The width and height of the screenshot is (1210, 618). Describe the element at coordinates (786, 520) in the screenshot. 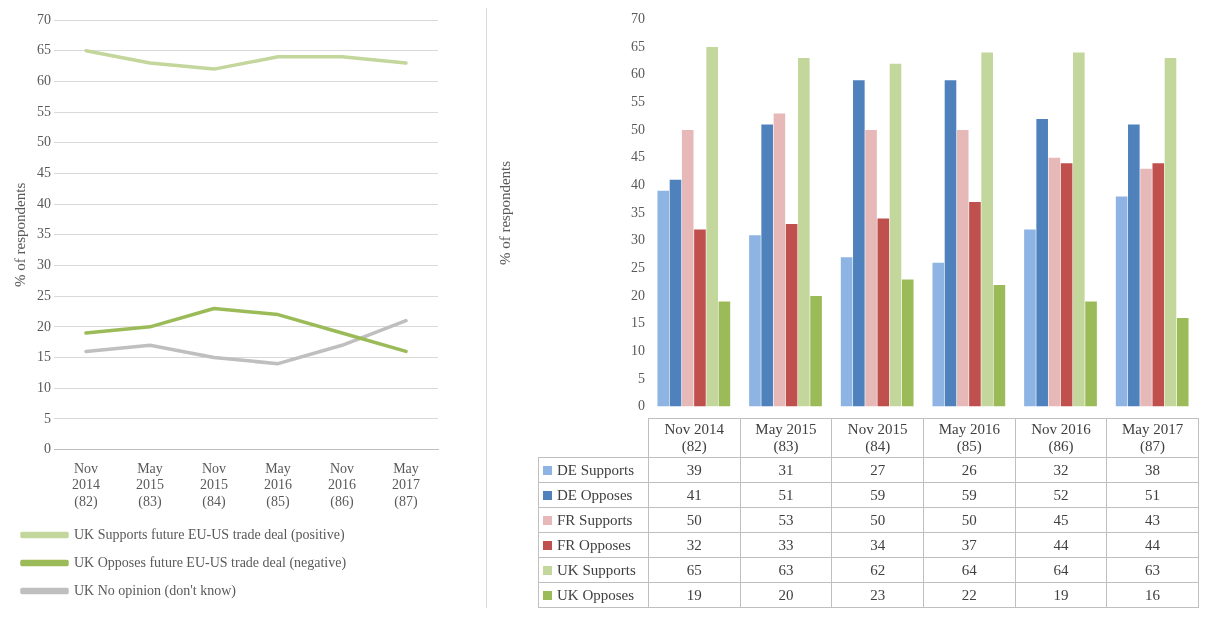

I see `data-label: 53` at that location.